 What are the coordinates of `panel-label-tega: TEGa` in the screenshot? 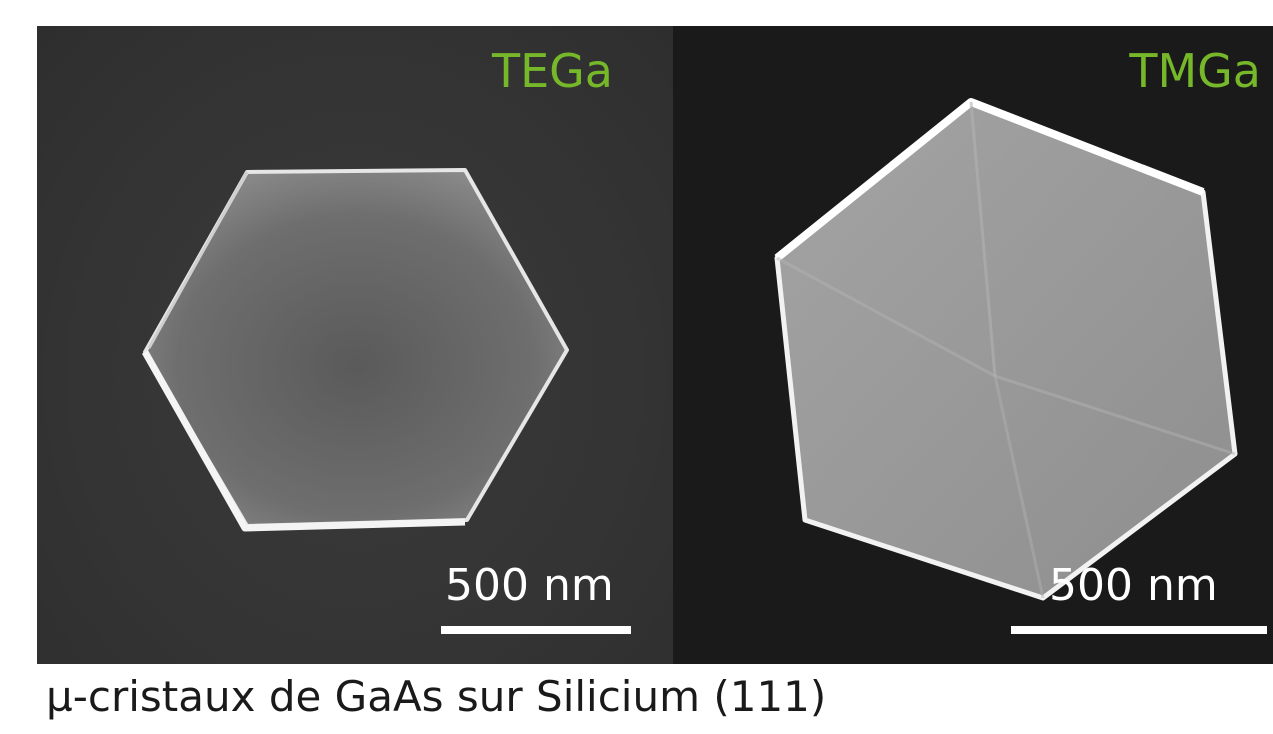 It's located at (552, 71).